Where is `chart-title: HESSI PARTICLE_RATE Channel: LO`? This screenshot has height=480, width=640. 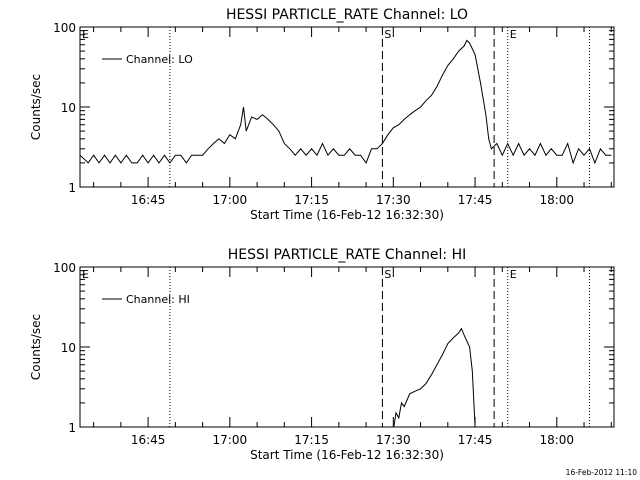
chart-title: HESSI PARTICLE_RATE Channel: LO is located at coordinates (347, 15).